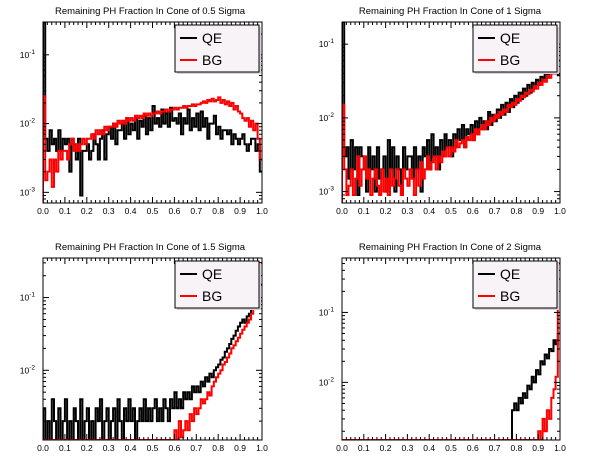 The height and width of the screenshot is (472, 596). What do you see at coordinates (450, 11) in the screenshot?
I see `chart-title: Remaining PH Fraction In Cone of 1 Sigma` at bounding box center [450, 11].